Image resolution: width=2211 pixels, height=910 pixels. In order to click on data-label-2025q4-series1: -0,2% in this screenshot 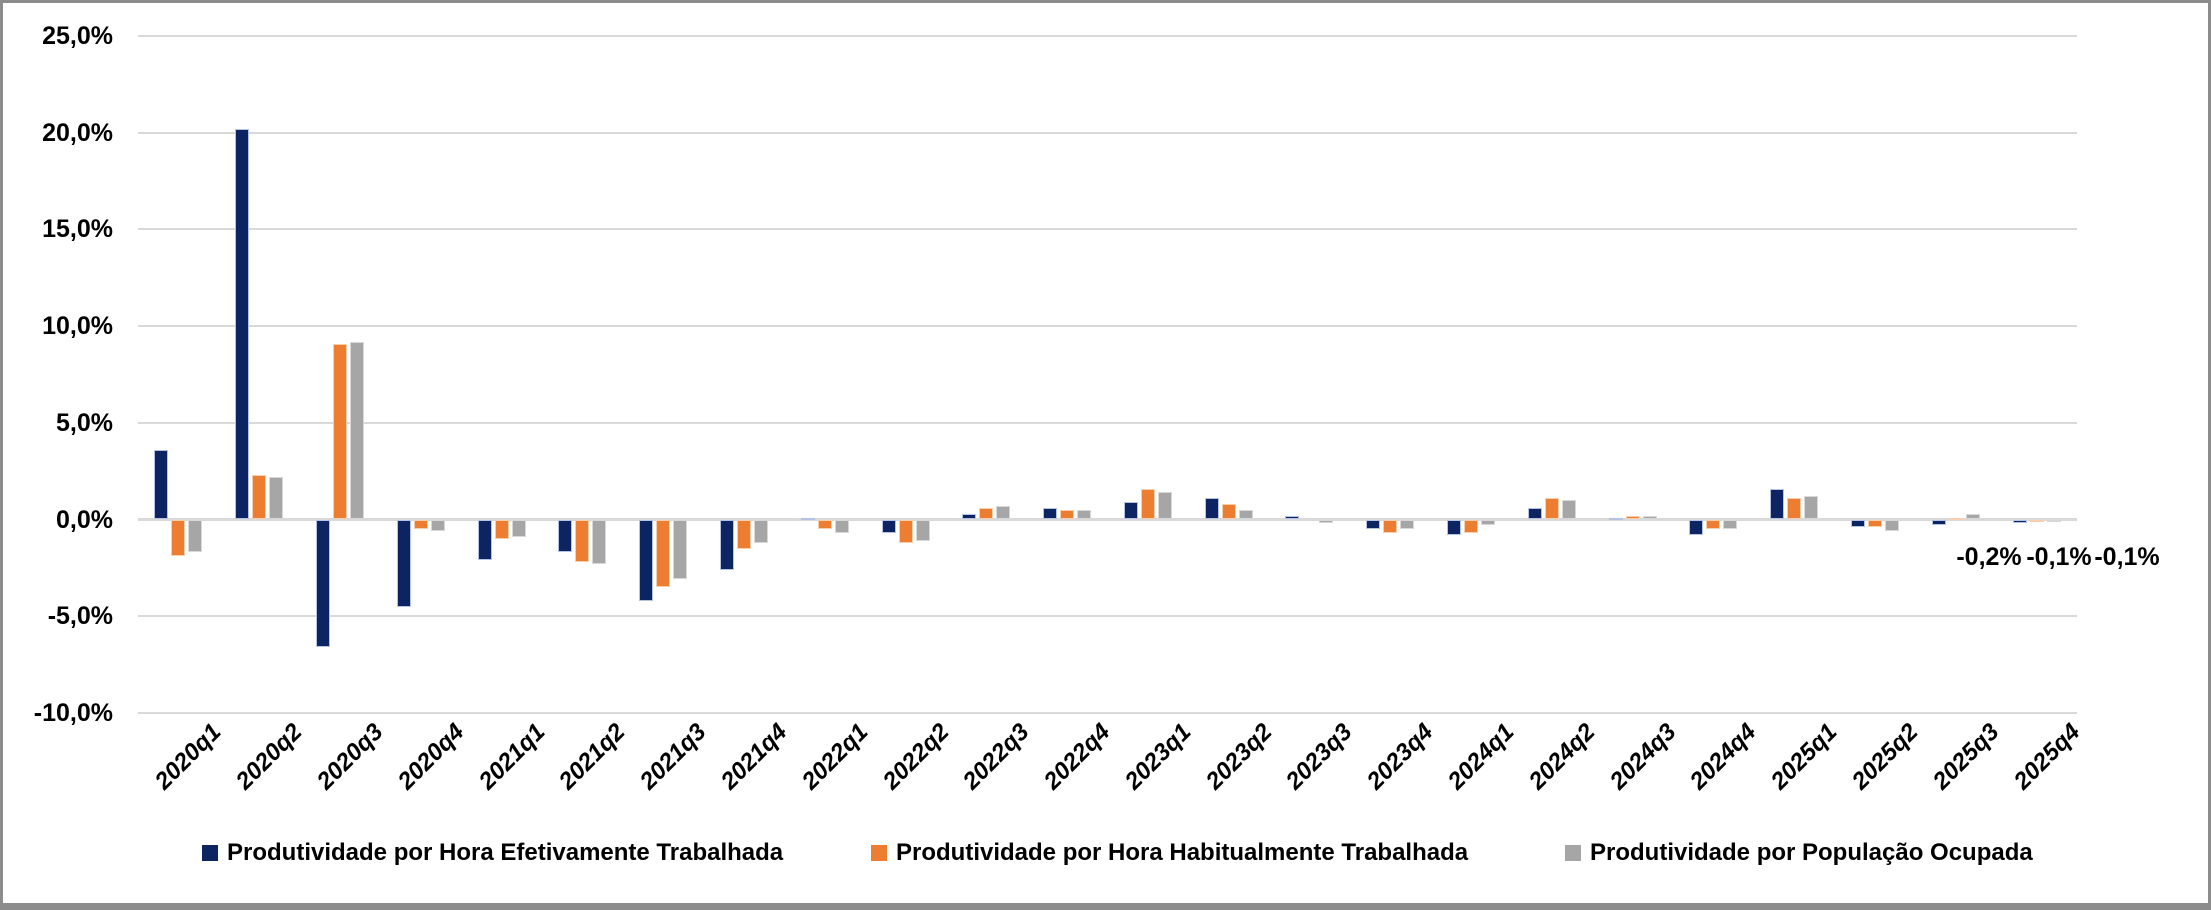, I will do `click(1989, 557)`.